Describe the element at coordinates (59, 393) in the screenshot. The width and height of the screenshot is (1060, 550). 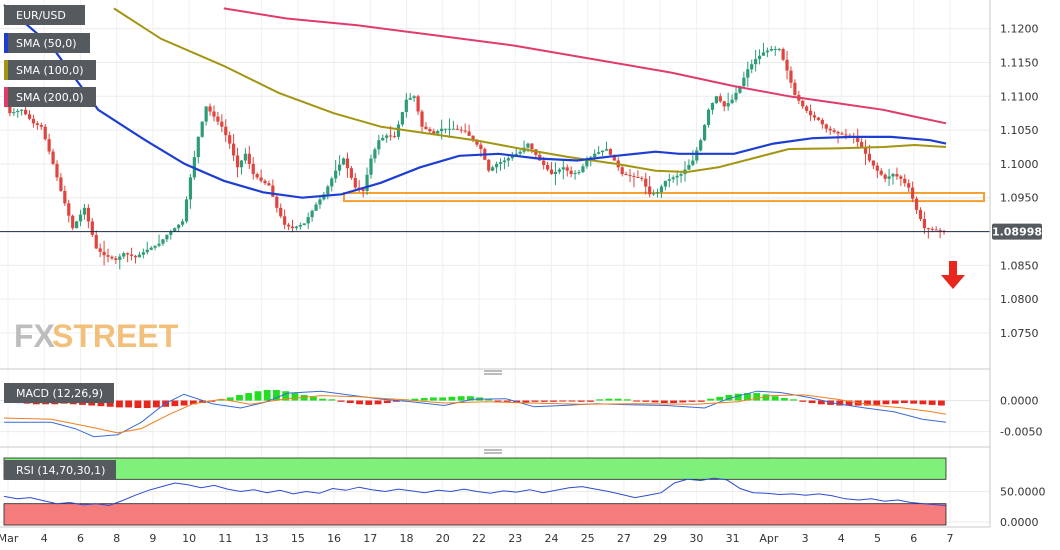
I see `legend-macd: MACD (12,26,9)` at that location.